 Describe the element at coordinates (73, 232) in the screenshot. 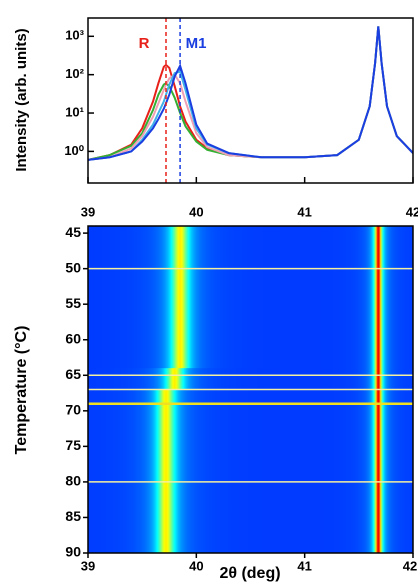

I see `y-tick-label: 45` at that location.